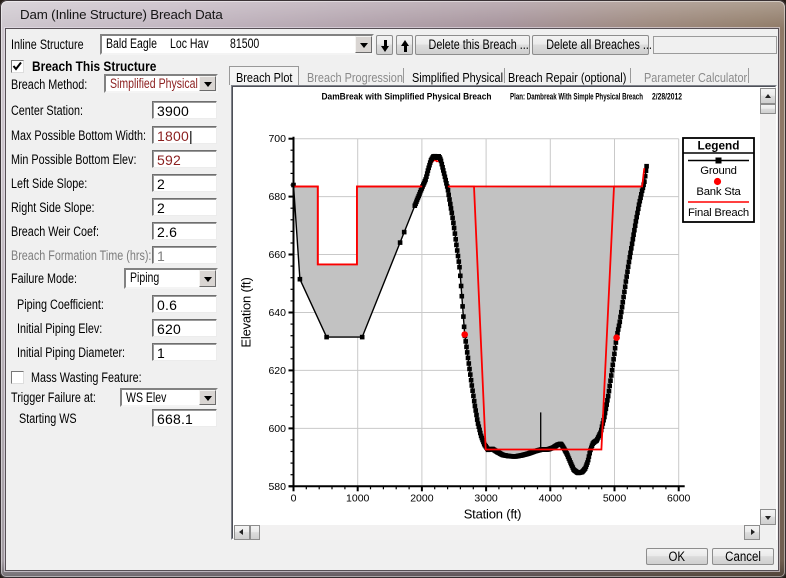 The height and width of the screenshot is (578, 786). I want to click on svg-text: 2000, so click(422, 498).